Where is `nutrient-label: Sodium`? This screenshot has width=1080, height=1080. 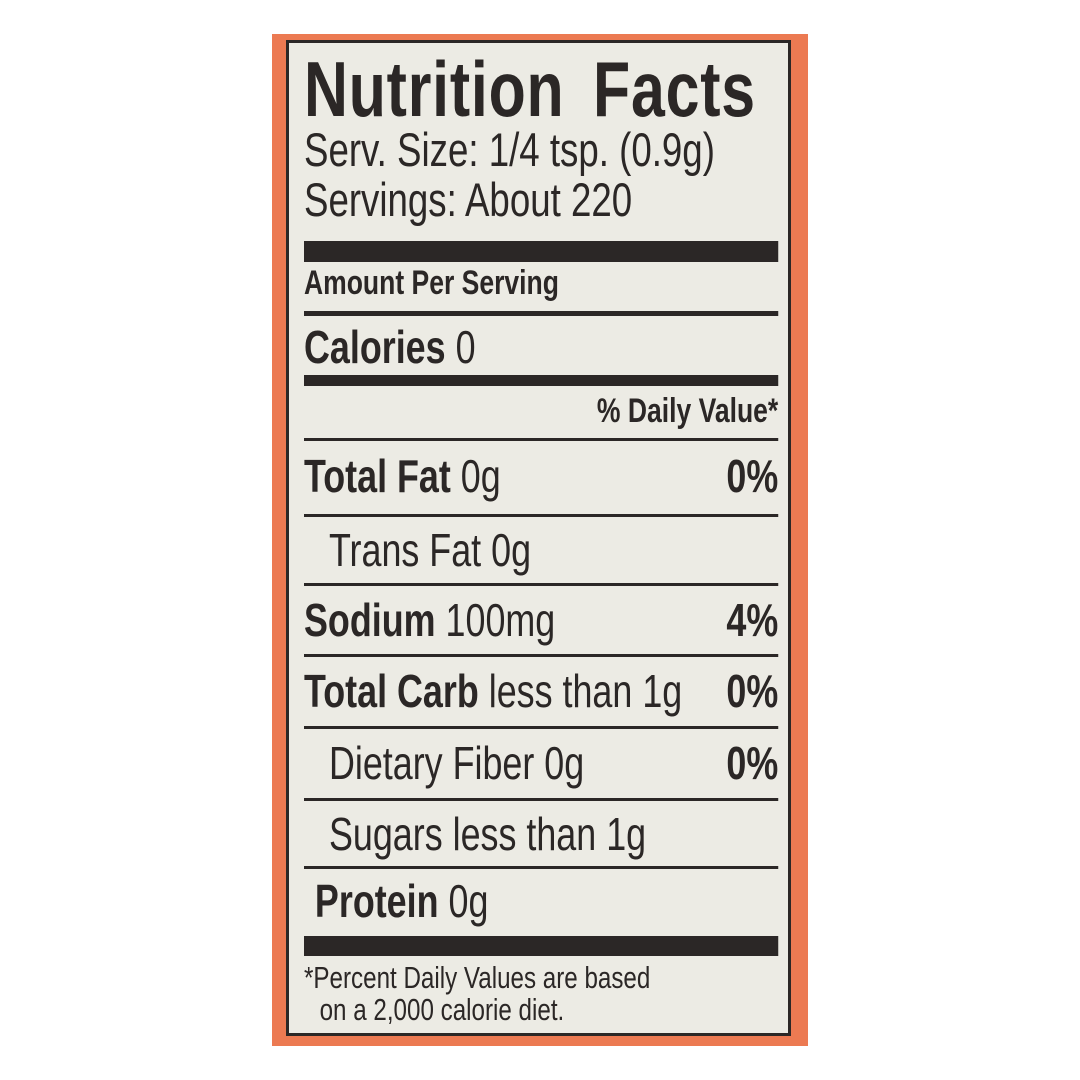
nutrient-label: Sodium is located at coordinates (370, 620).